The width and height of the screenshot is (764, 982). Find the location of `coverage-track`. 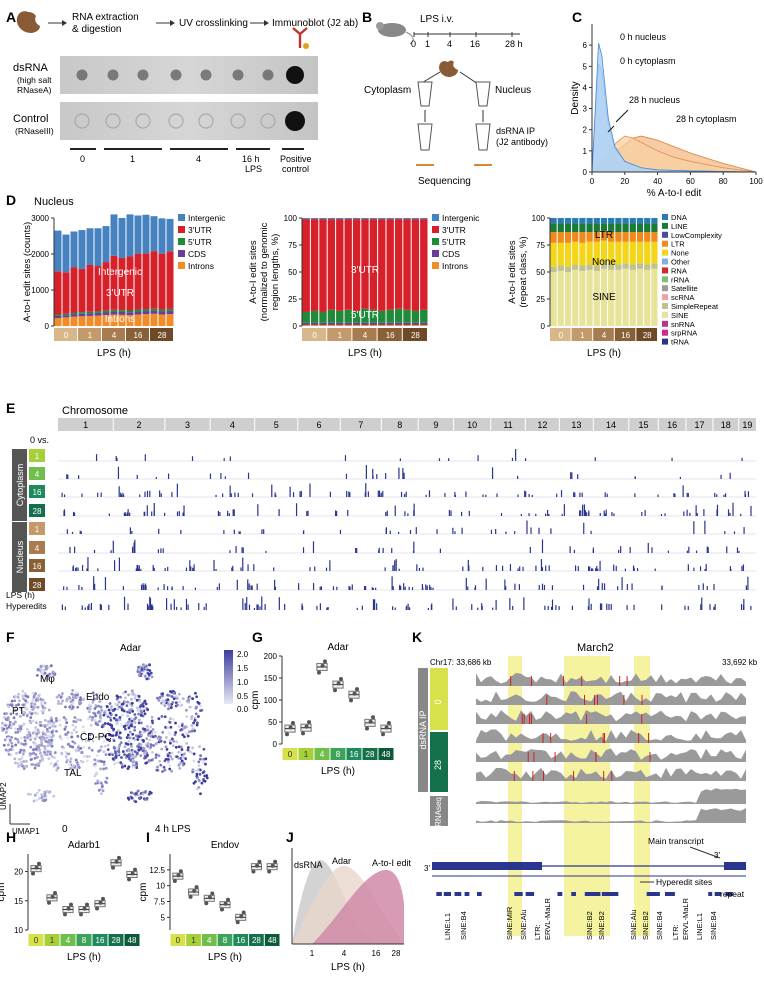

coverage-track is located at coordinates (611, 679).